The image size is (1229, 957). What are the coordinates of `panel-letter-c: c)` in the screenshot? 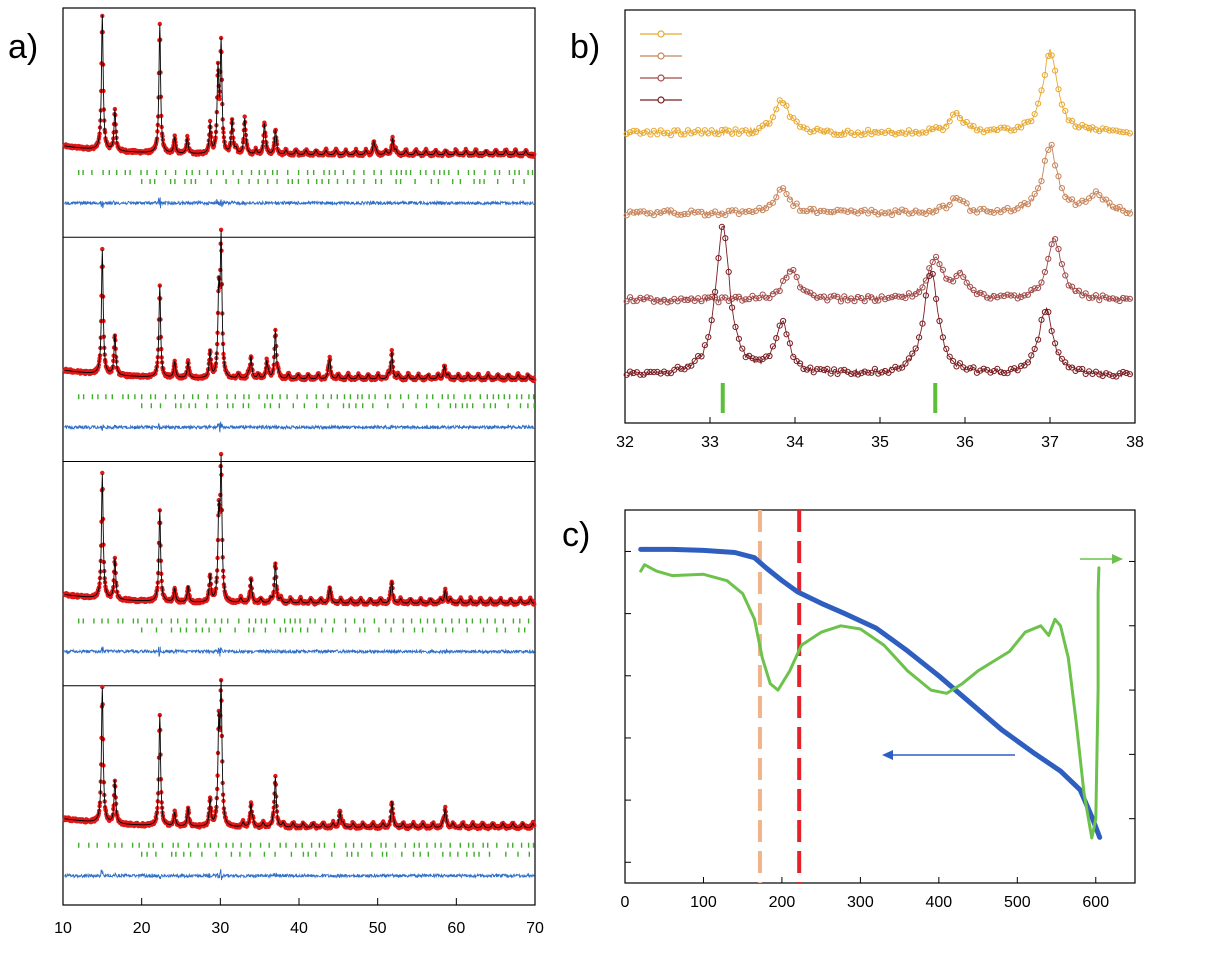 It's located at (576, 535).